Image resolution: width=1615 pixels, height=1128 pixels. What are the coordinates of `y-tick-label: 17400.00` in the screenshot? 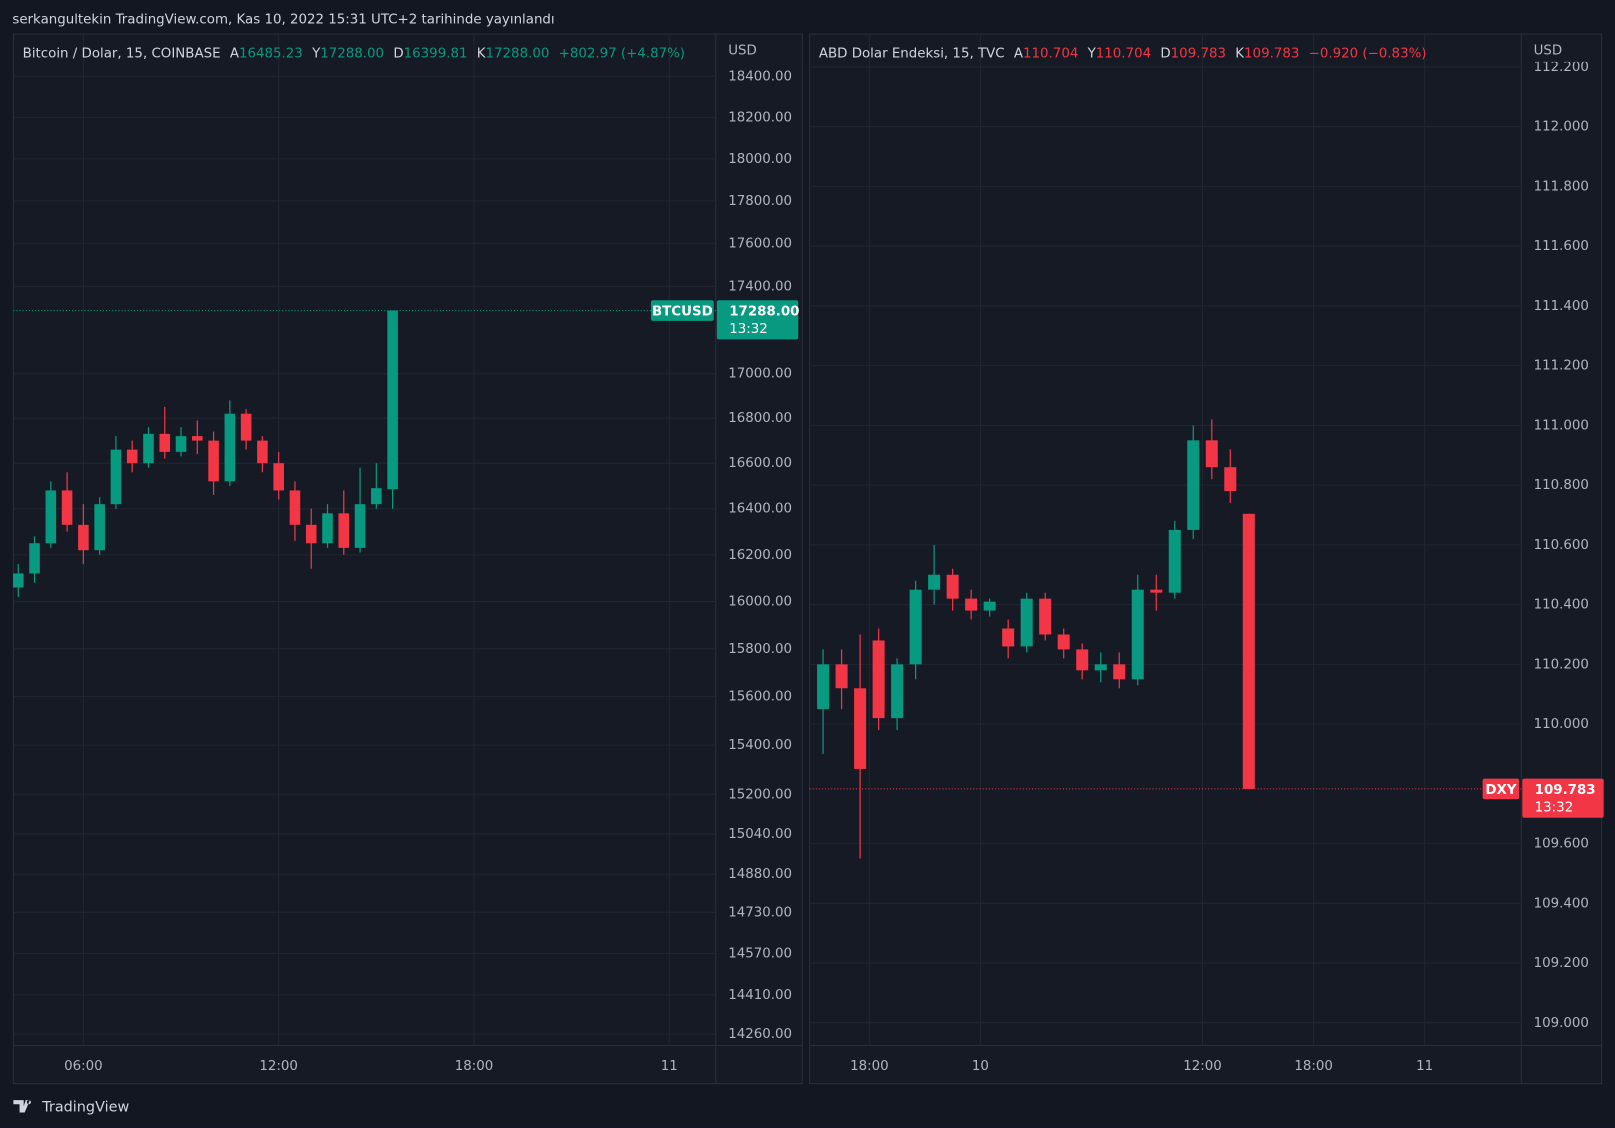 It's located at (760, 286).